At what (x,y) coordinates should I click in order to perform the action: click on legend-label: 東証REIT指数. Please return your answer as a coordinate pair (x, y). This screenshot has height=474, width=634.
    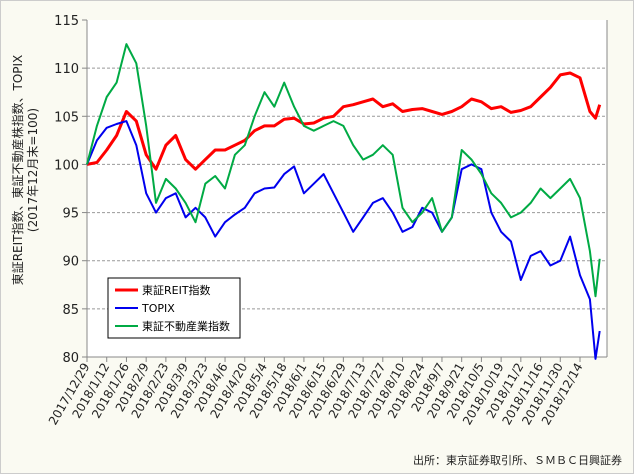
    Looking at the image, I should click on (176, 290).